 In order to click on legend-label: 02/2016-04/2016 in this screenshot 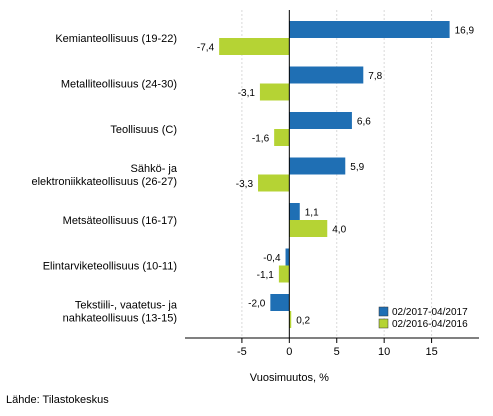, I will do `click(430, 324)`.